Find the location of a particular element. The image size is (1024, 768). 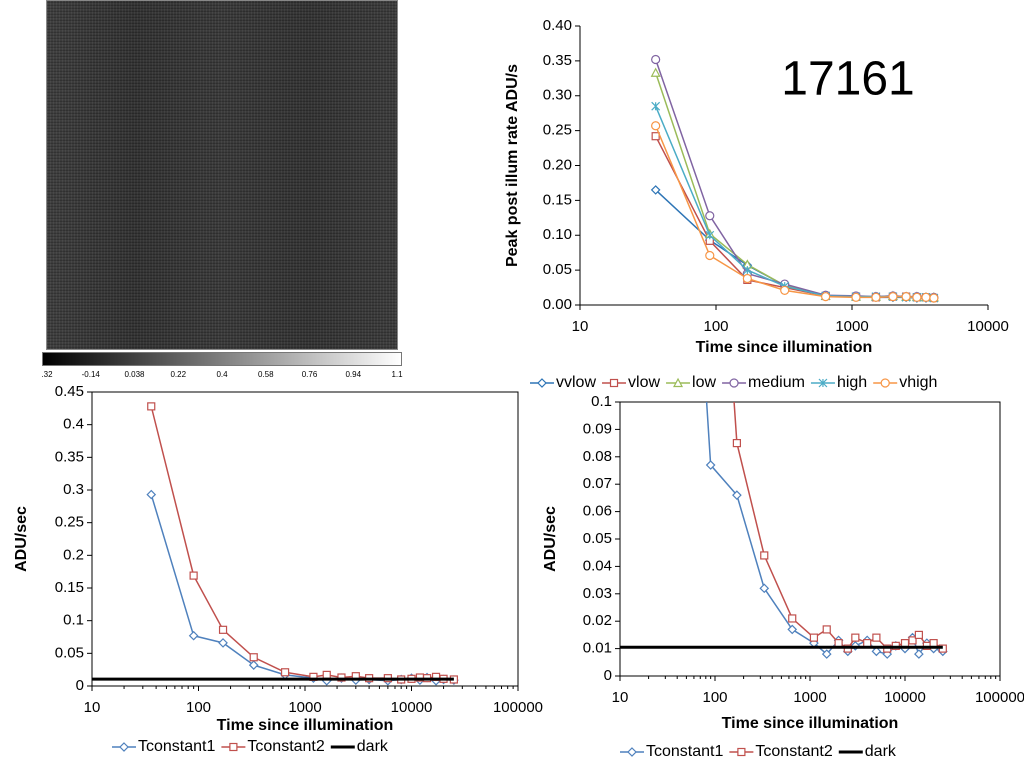

legend-label: low is located at coordinates (704, 382).